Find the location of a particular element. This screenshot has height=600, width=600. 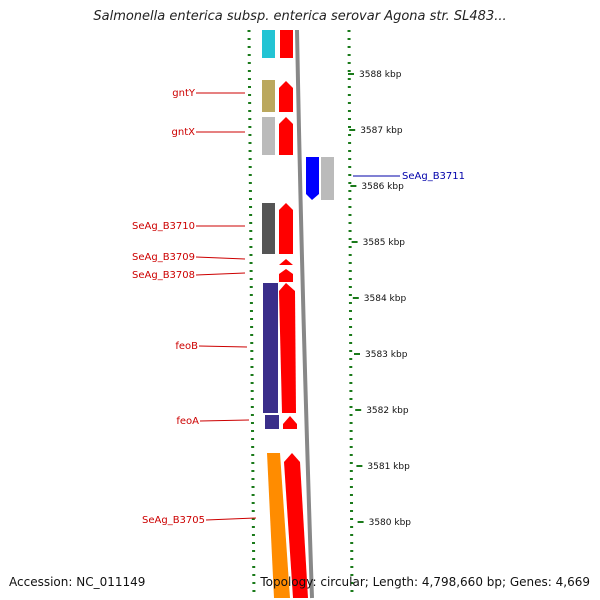

cds-seag-b3708 is located at coordinates (286, 275).